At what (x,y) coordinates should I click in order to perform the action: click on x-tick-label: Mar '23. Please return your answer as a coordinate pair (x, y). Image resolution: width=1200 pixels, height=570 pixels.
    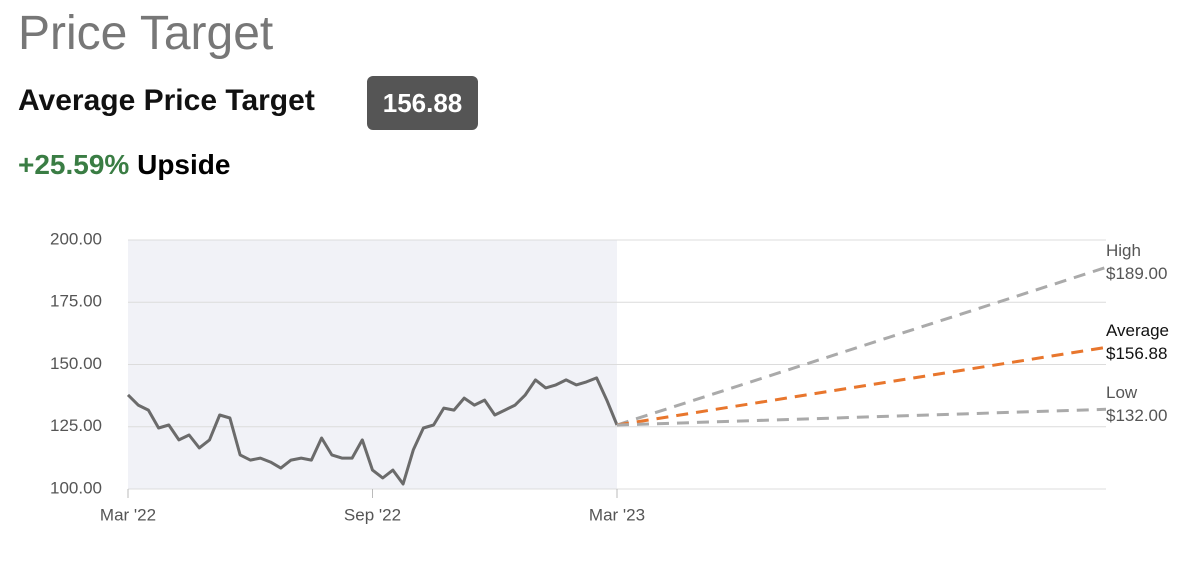
    Looking at the image, I should click on (617, 514).